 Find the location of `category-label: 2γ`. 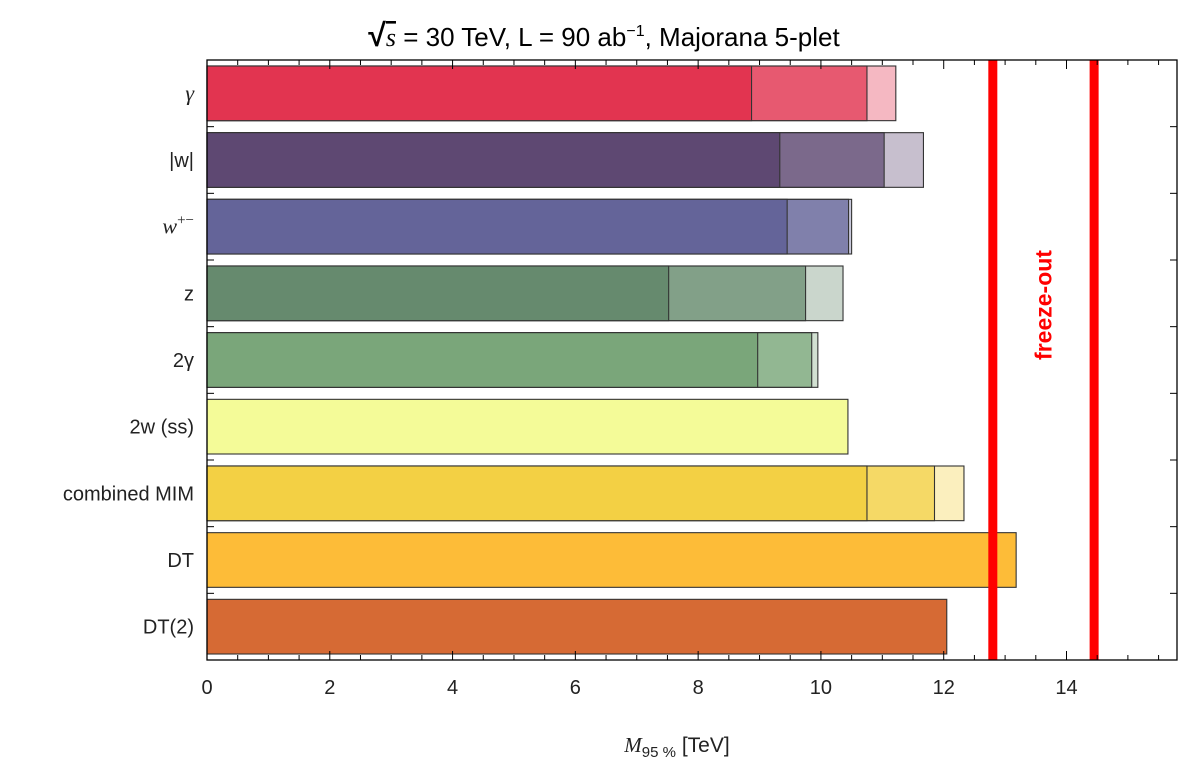

category-label: 2γ is located at coordinates (183, 361).